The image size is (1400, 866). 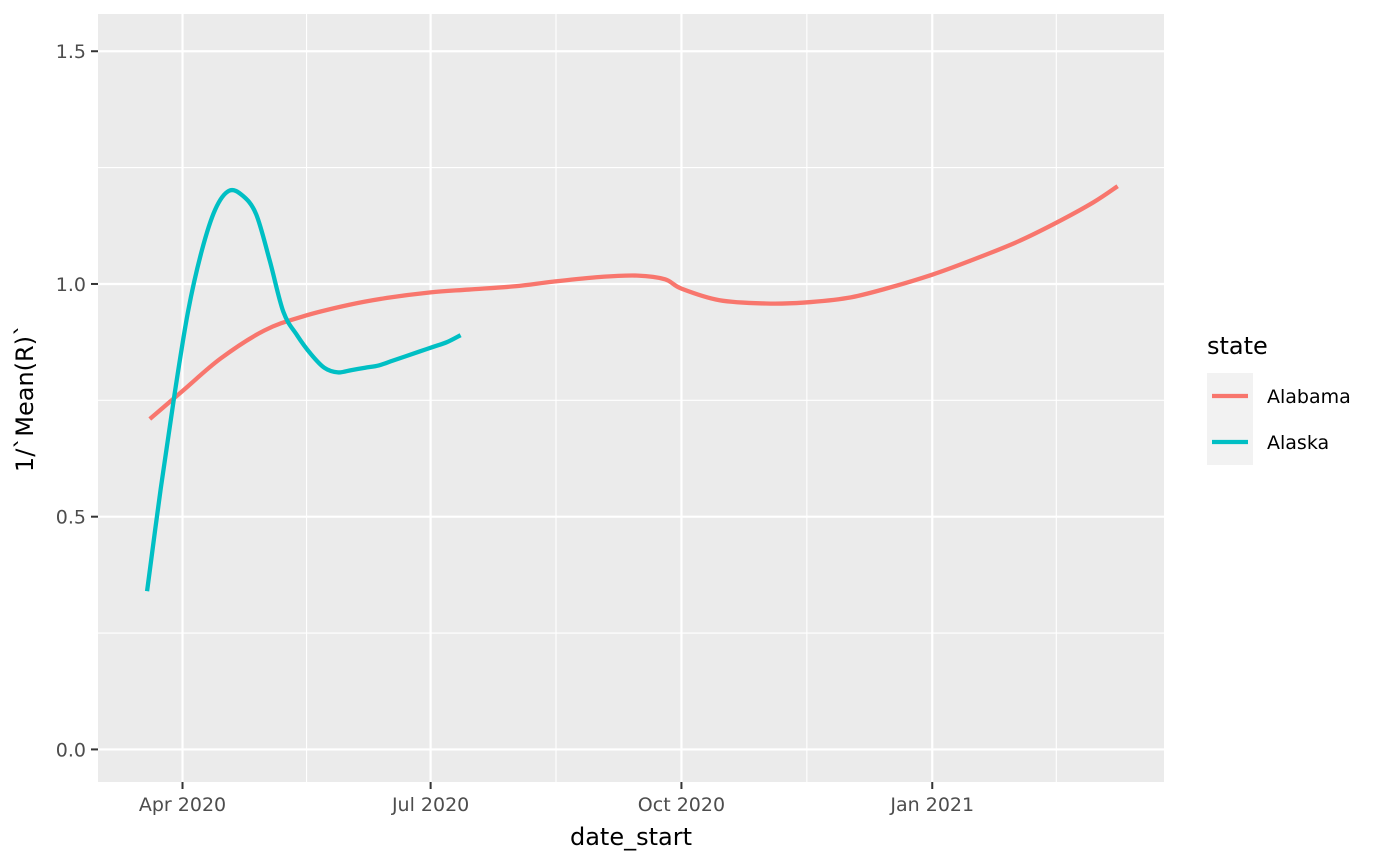 What do you see at coordinates (931, 805) in the screenshot?
I see `x-tick-label: Jan 2021` at bounding box center [931, 805].